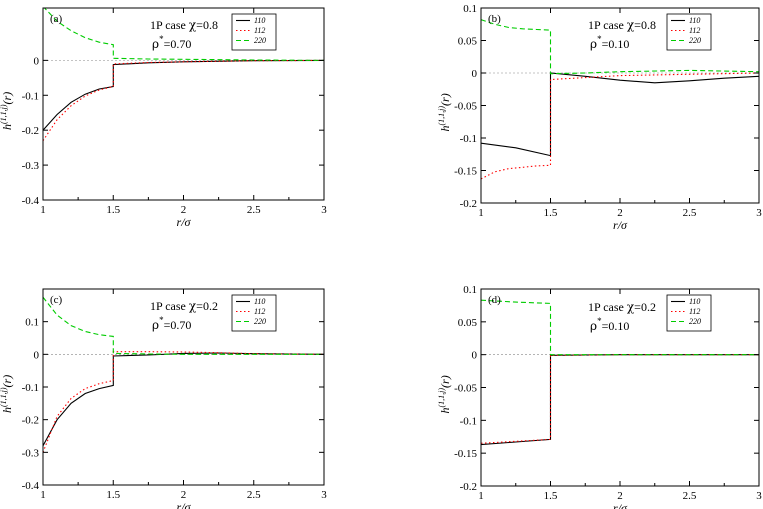  I want to click on annotation-line-1: 1P case χ=0.8, so click(184, 25).